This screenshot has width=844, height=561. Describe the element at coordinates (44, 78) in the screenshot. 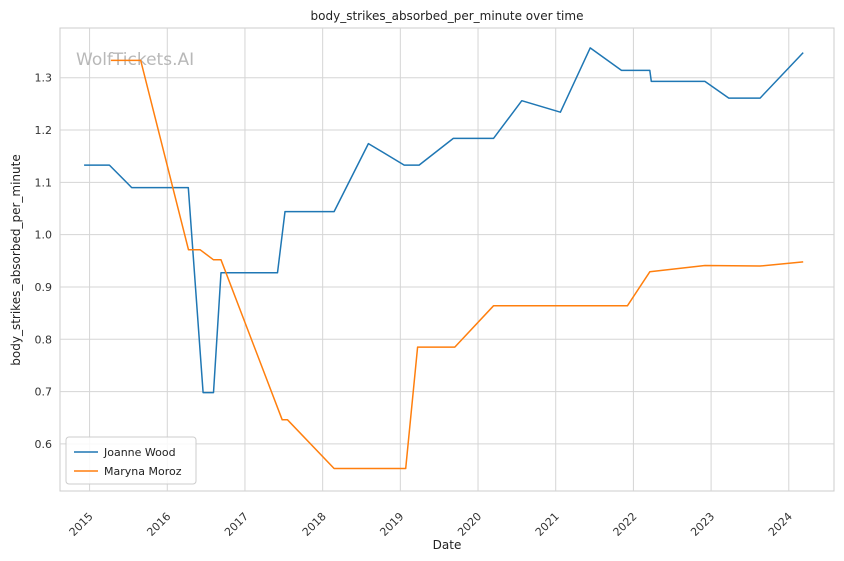

I see `y-tick-label: 1.3` at that location.